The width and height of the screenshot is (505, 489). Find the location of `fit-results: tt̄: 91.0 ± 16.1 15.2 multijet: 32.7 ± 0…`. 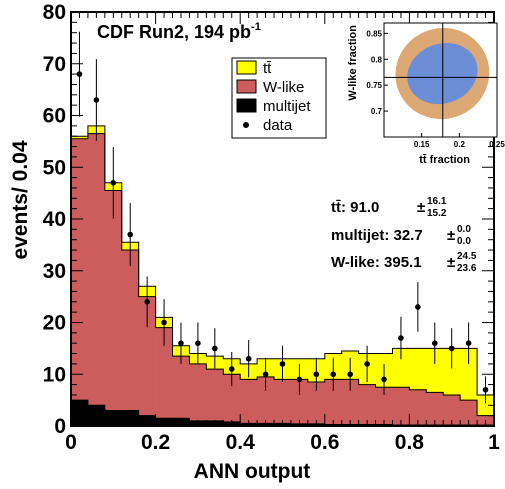

fit-results: tt̄: 91.0 ± 16.1 15.2 multijet: 32.7 ± 0… is located at coordinates (404, 235).